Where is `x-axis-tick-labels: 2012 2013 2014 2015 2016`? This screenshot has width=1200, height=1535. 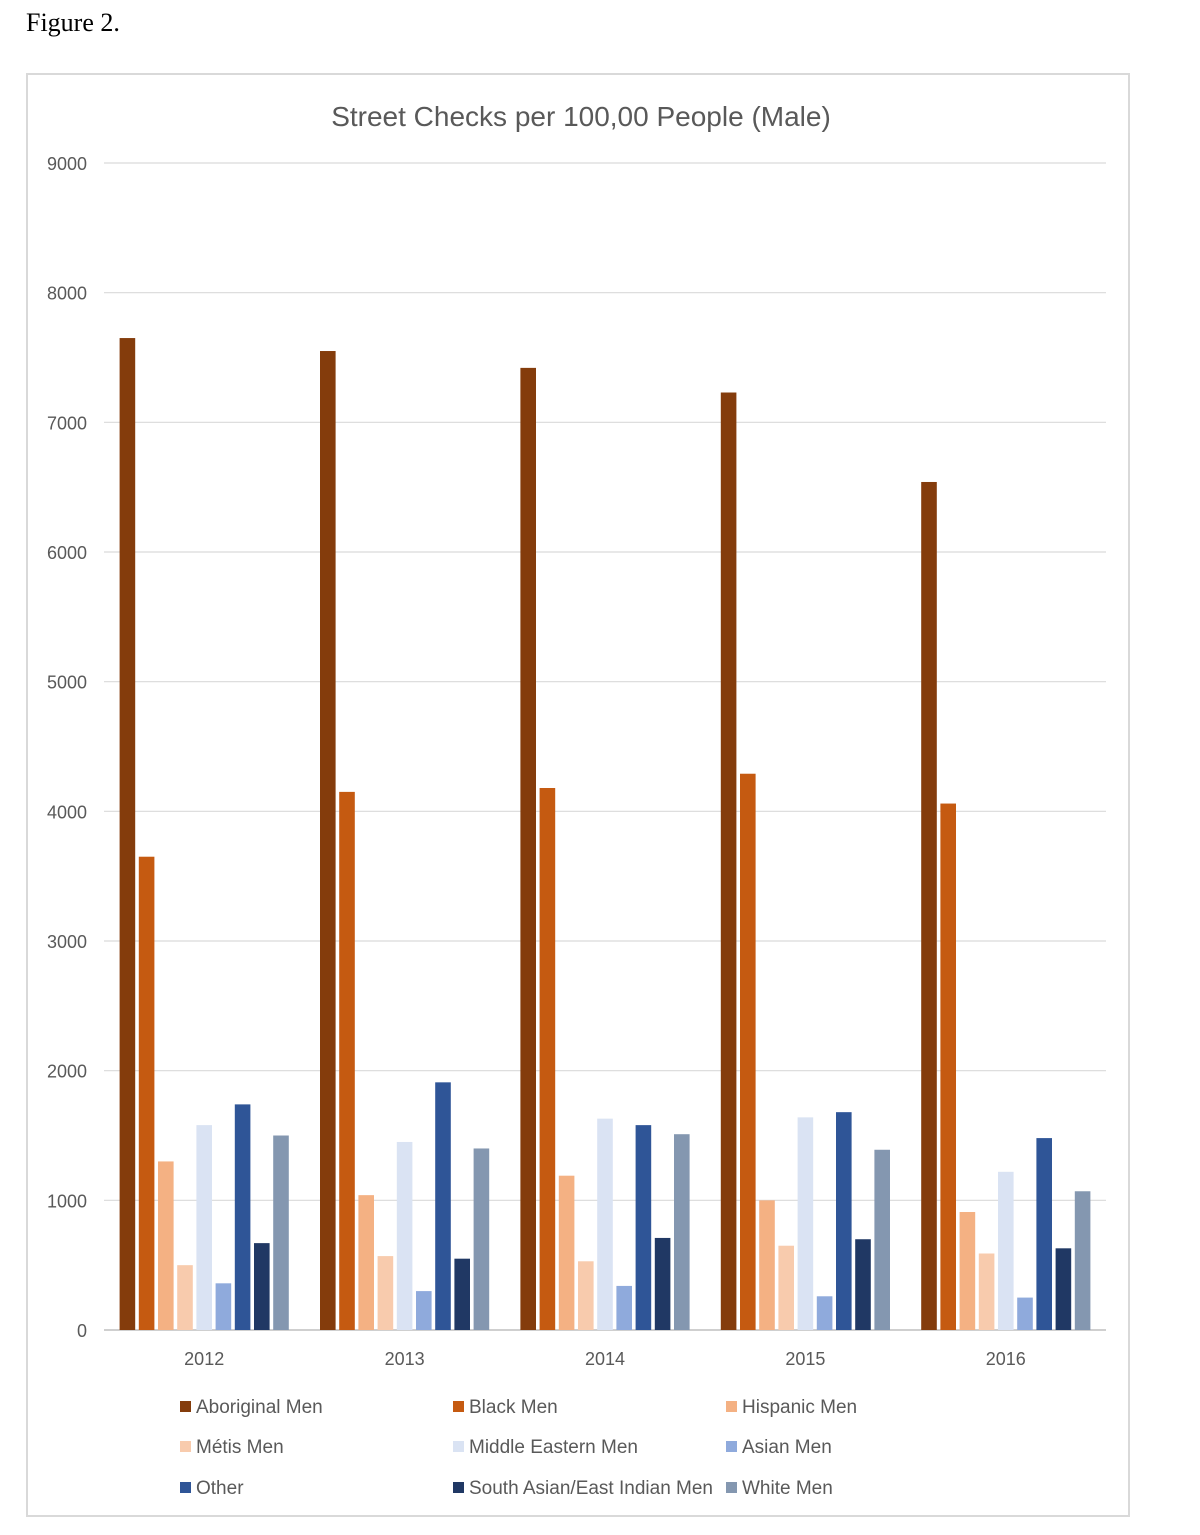 x-axis-tick-labels: 2012 2013 2014 2015 2016 is located at coordinates (605, 1359).